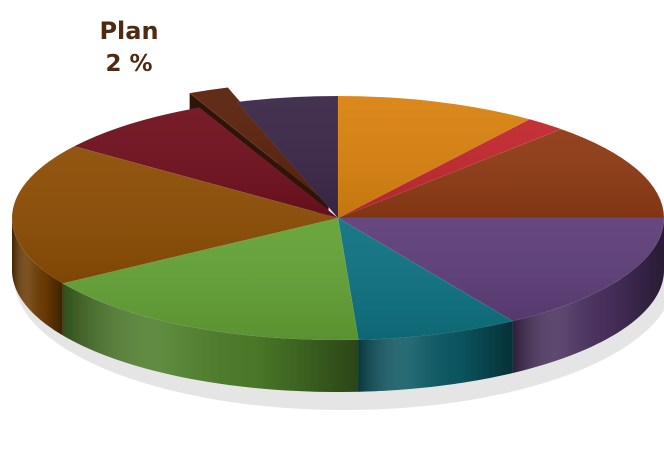 The image size is (664, 465). I want to click on data-label-plan-value: 2 %, so click(129, 64).